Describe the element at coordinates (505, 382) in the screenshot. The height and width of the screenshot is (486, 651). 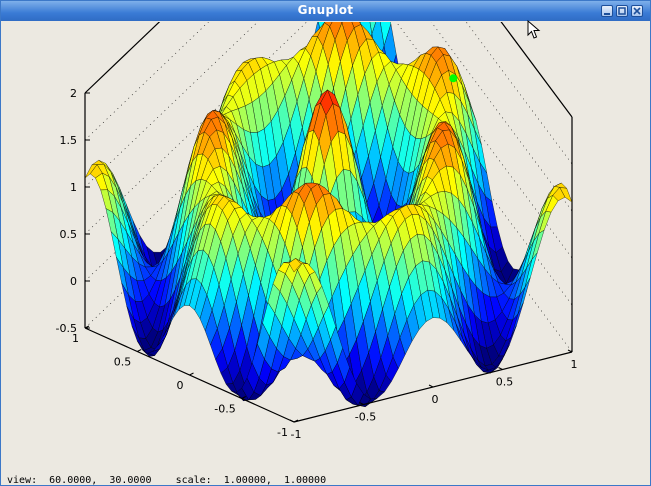
I see `y-tick-label: 0.5` at that location.